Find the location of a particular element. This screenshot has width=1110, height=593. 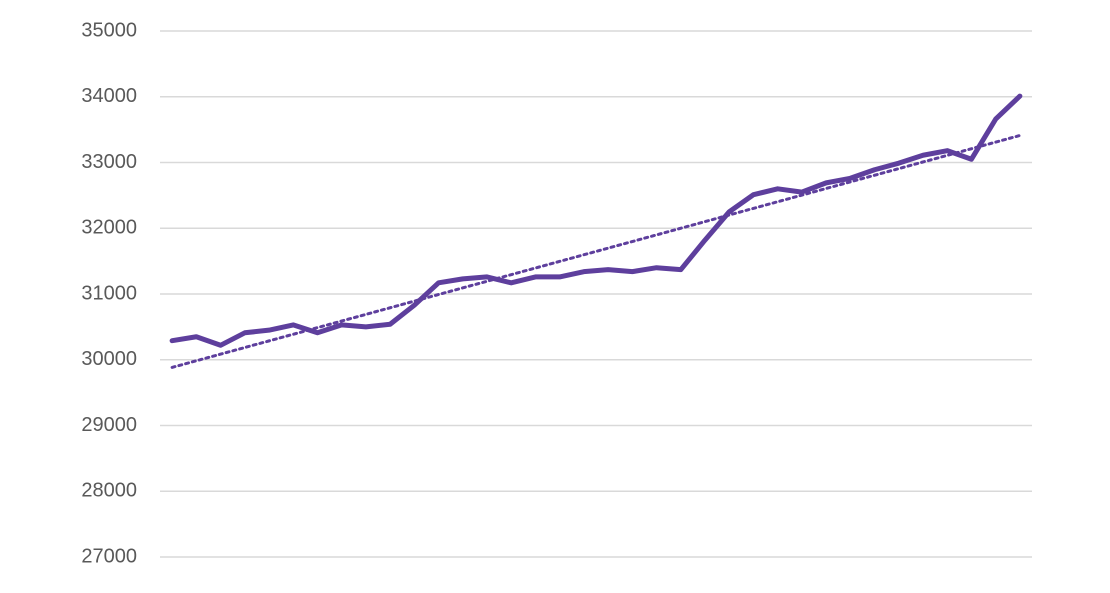

y-tick-label: 29000 is located at coordinates (109, 425).